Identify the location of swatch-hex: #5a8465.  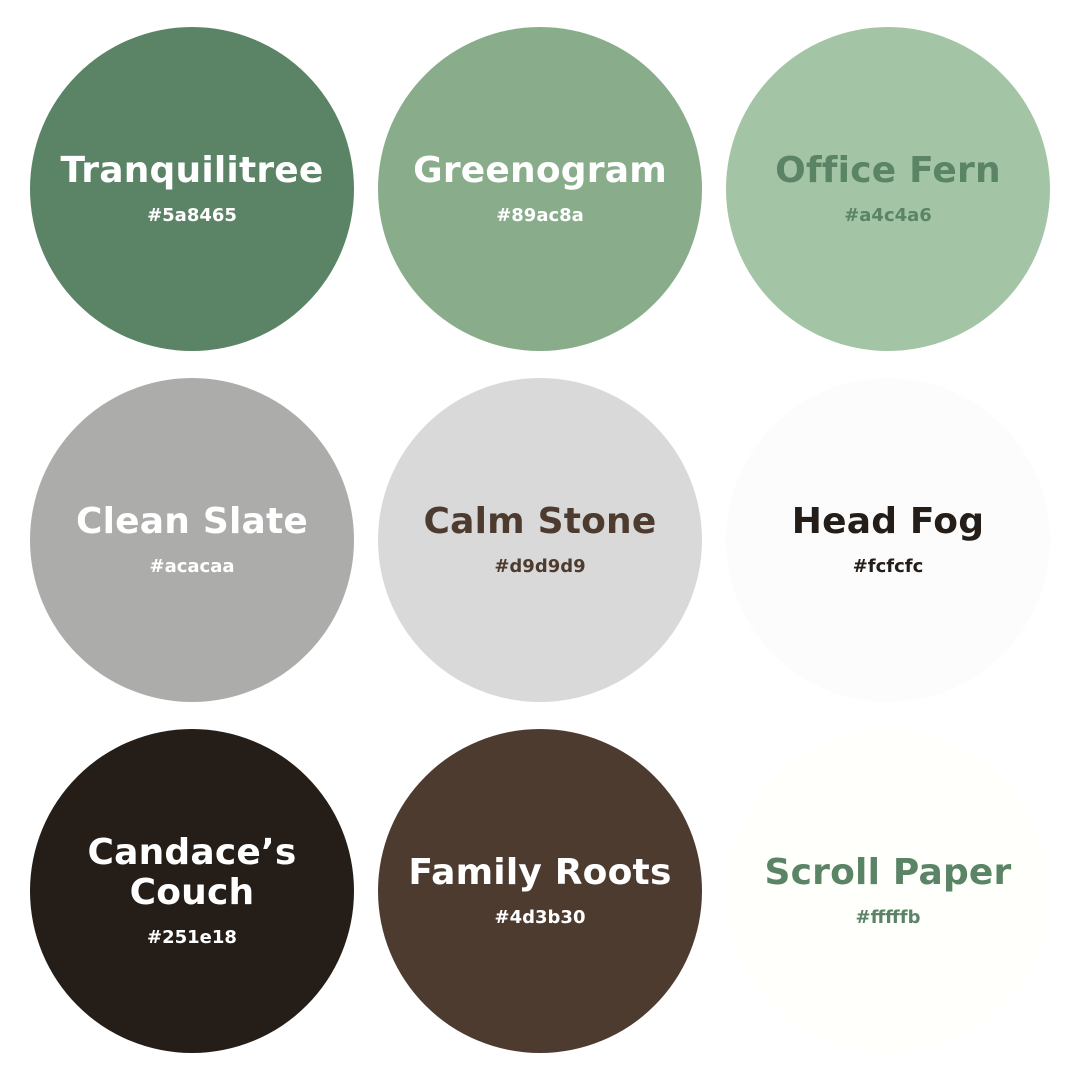
(192, 215).